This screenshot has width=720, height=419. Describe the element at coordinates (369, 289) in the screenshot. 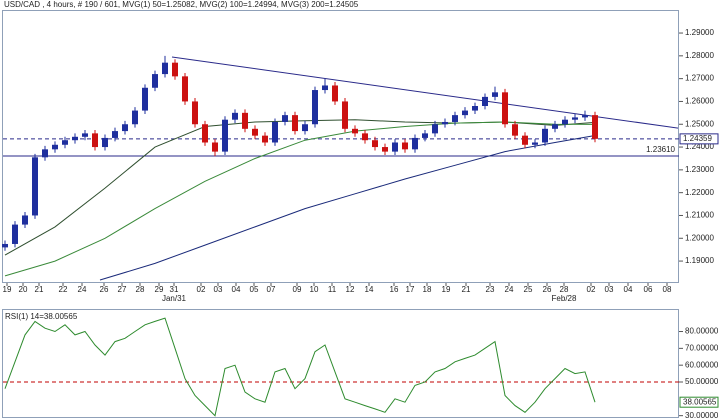

I see `x-tick-label: 14` at that location.